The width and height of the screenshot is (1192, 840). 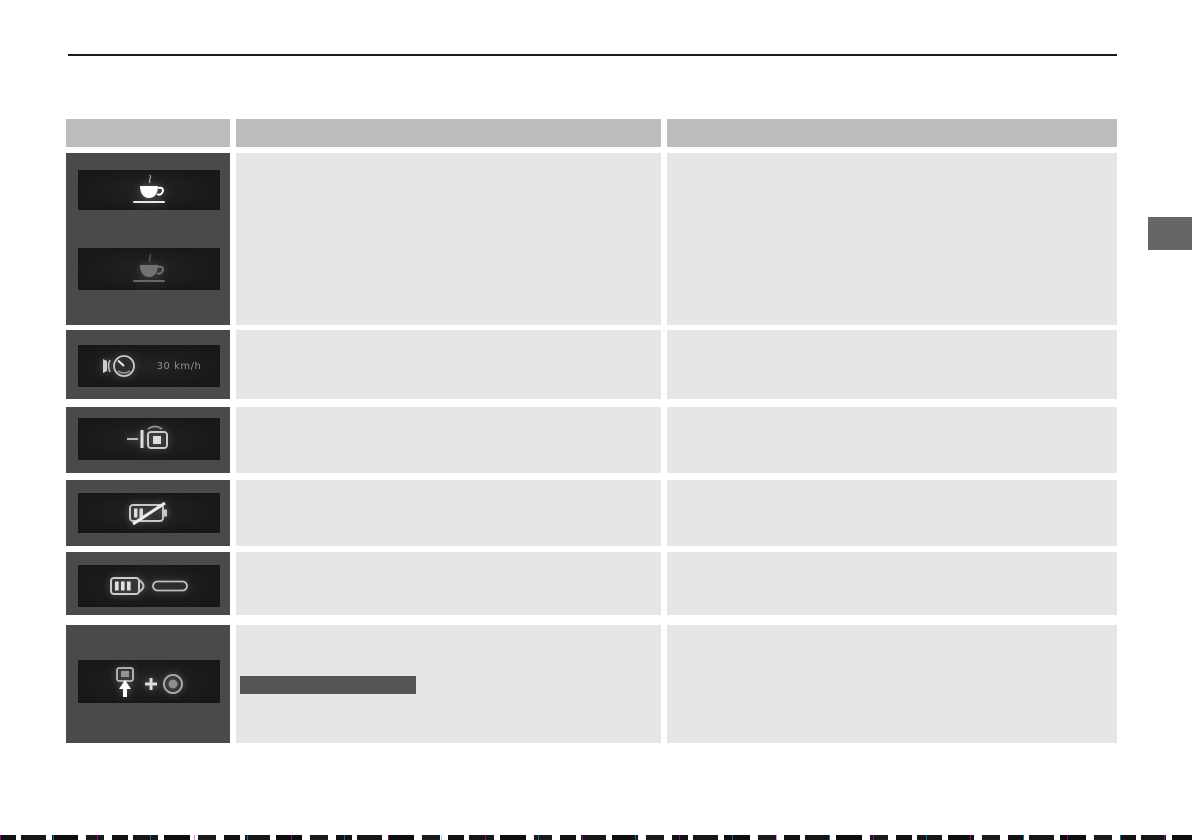 What do you see at coordinates (892, 513) in the screenshot?
I see `row4-action-cell` at bounding box center [892, 513].